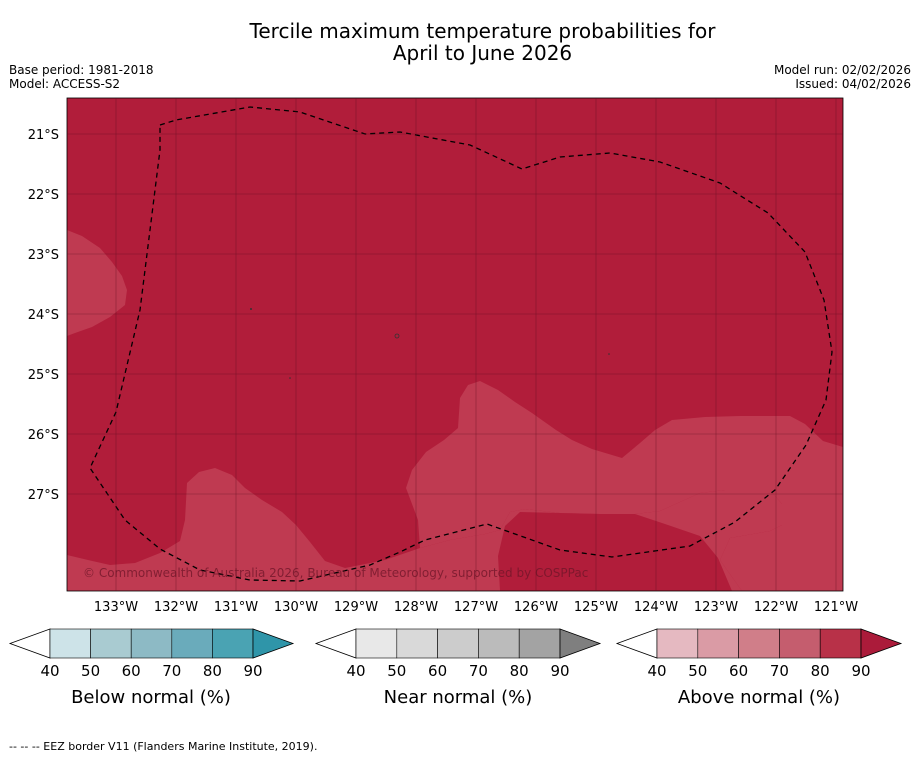 This screenshot has width=919, height=758. What do you see at coordinates (836, 607) in the screenshot?
I see `lon-label: 121°W` at bounding box center [836, 607].